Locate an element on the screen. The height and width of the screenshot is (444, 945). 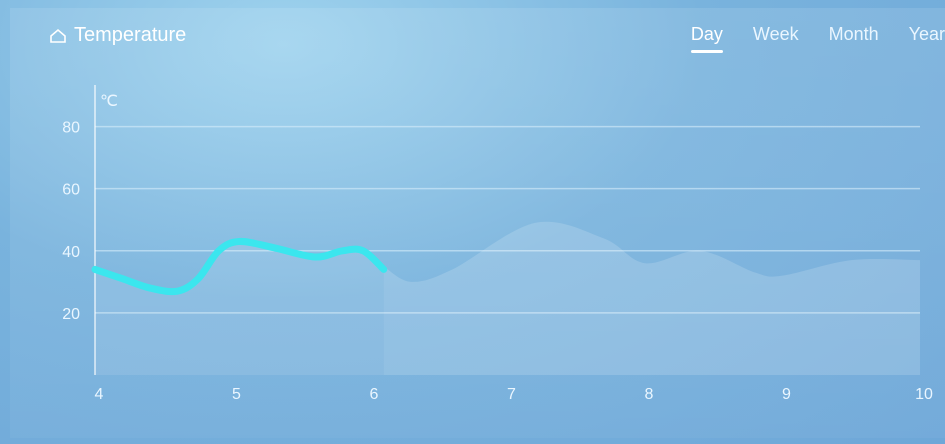
temperature-line is located at coordinates (239, 266).